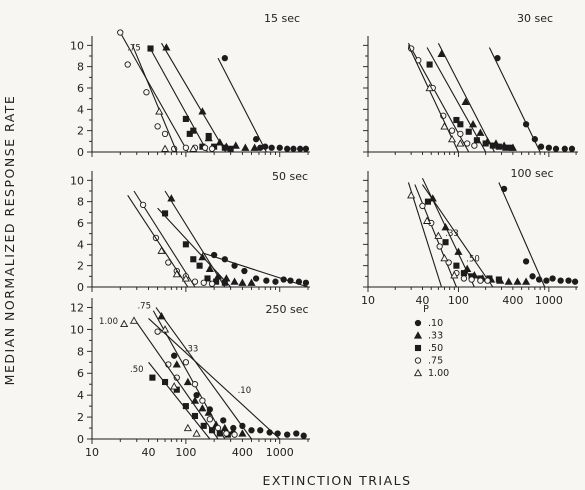 This screenshot has width=585, height=490. I want to click on y-axis-title: MEDIAN NORMALIZED RESPONSE RATE, so click(9, 240).